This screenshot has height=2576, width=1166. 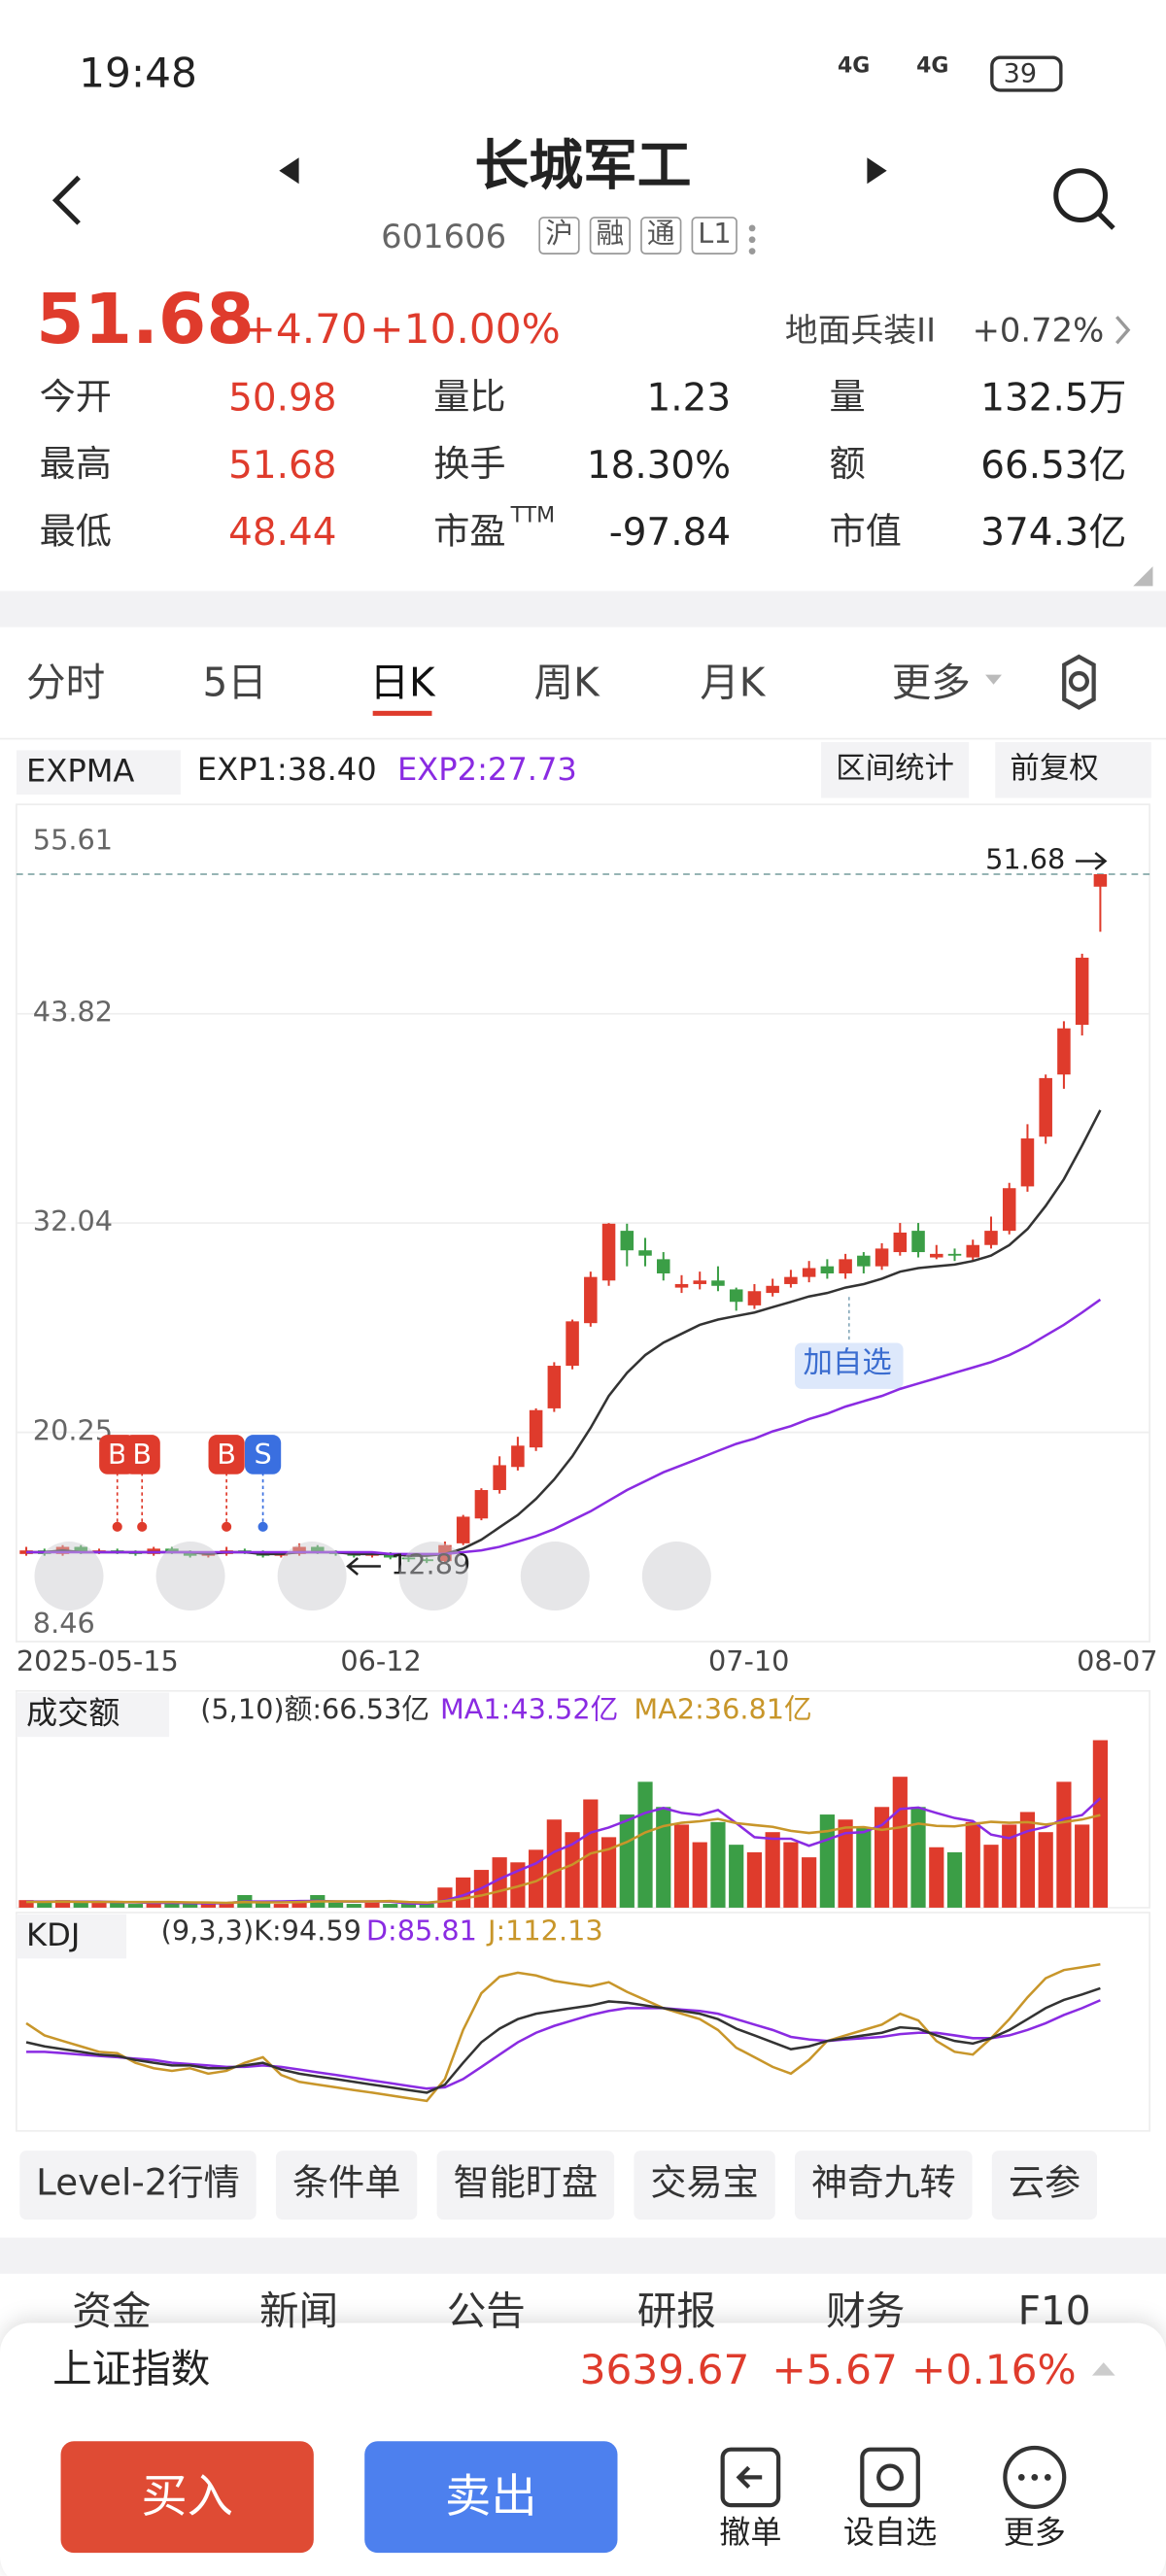 I want to click on section-tab: 财务, so click(x=866, y=2311).